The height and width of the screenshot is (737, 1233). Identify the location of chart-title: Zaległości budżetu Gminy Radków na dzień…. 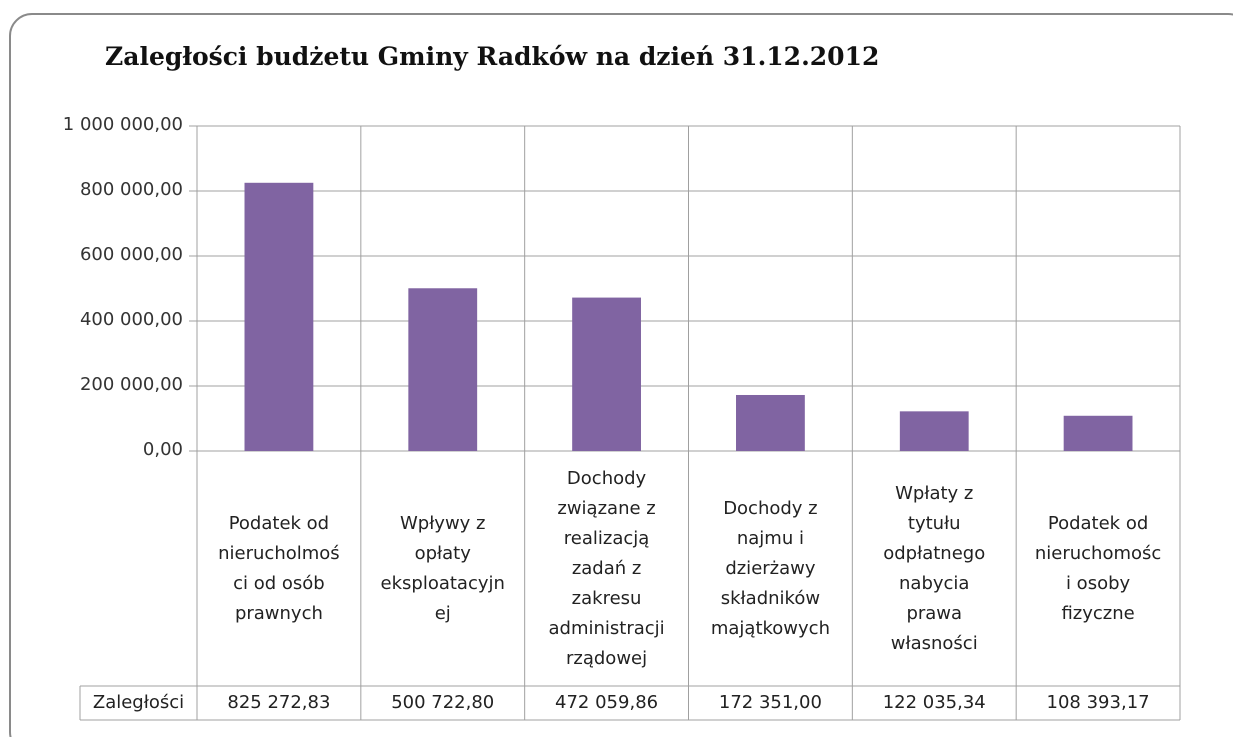
(492, 56).